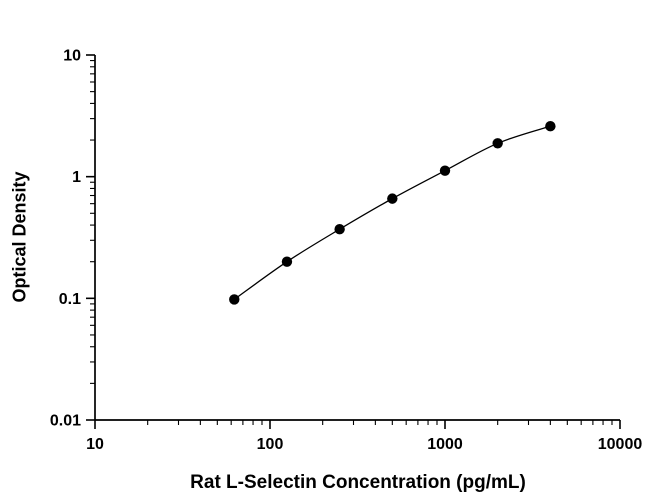  Describe the element at coordinates (76, 177) in the screenshot. I see `y-tick-label: 1` at that location.